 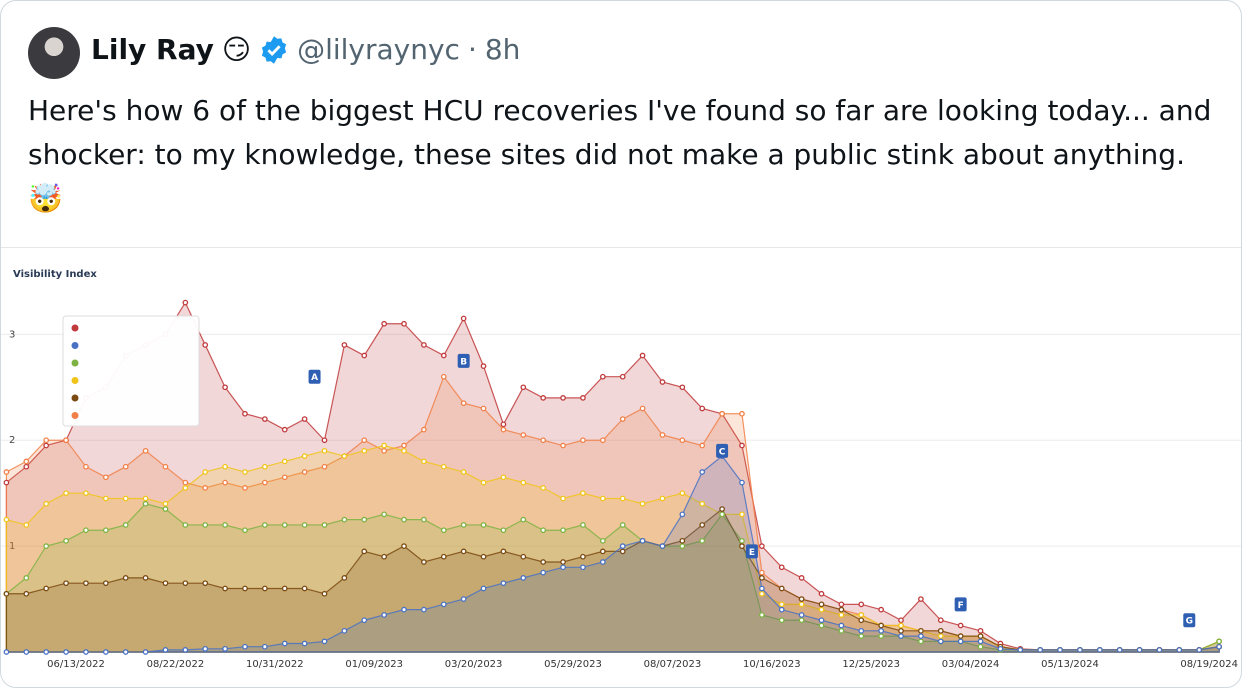 What do you see at coordinates (722, 452) in the screenshot?
I see `event-label: C` at bounding box center [722, 452].